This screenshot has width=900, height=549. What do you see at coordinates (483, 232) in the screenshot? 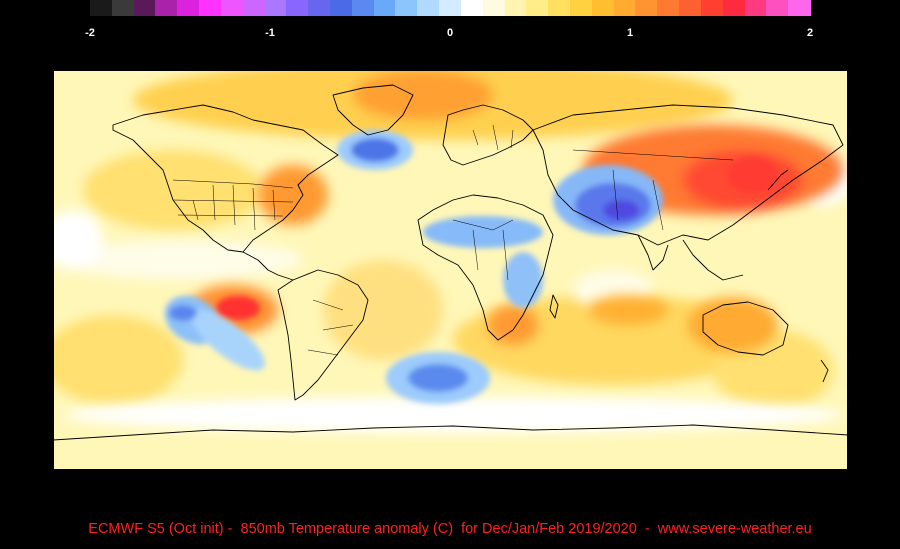
I see `anomaly-sahel-cold` at bounding box center [483, 232].